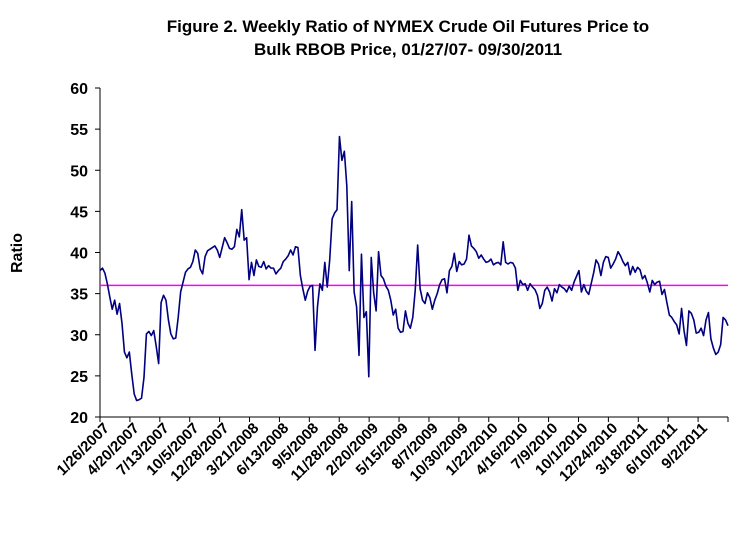  What do you see at coordinates (79, 418) in the screenshot?
I see `y-tick-label: 20` at bounding box center [79, 418].